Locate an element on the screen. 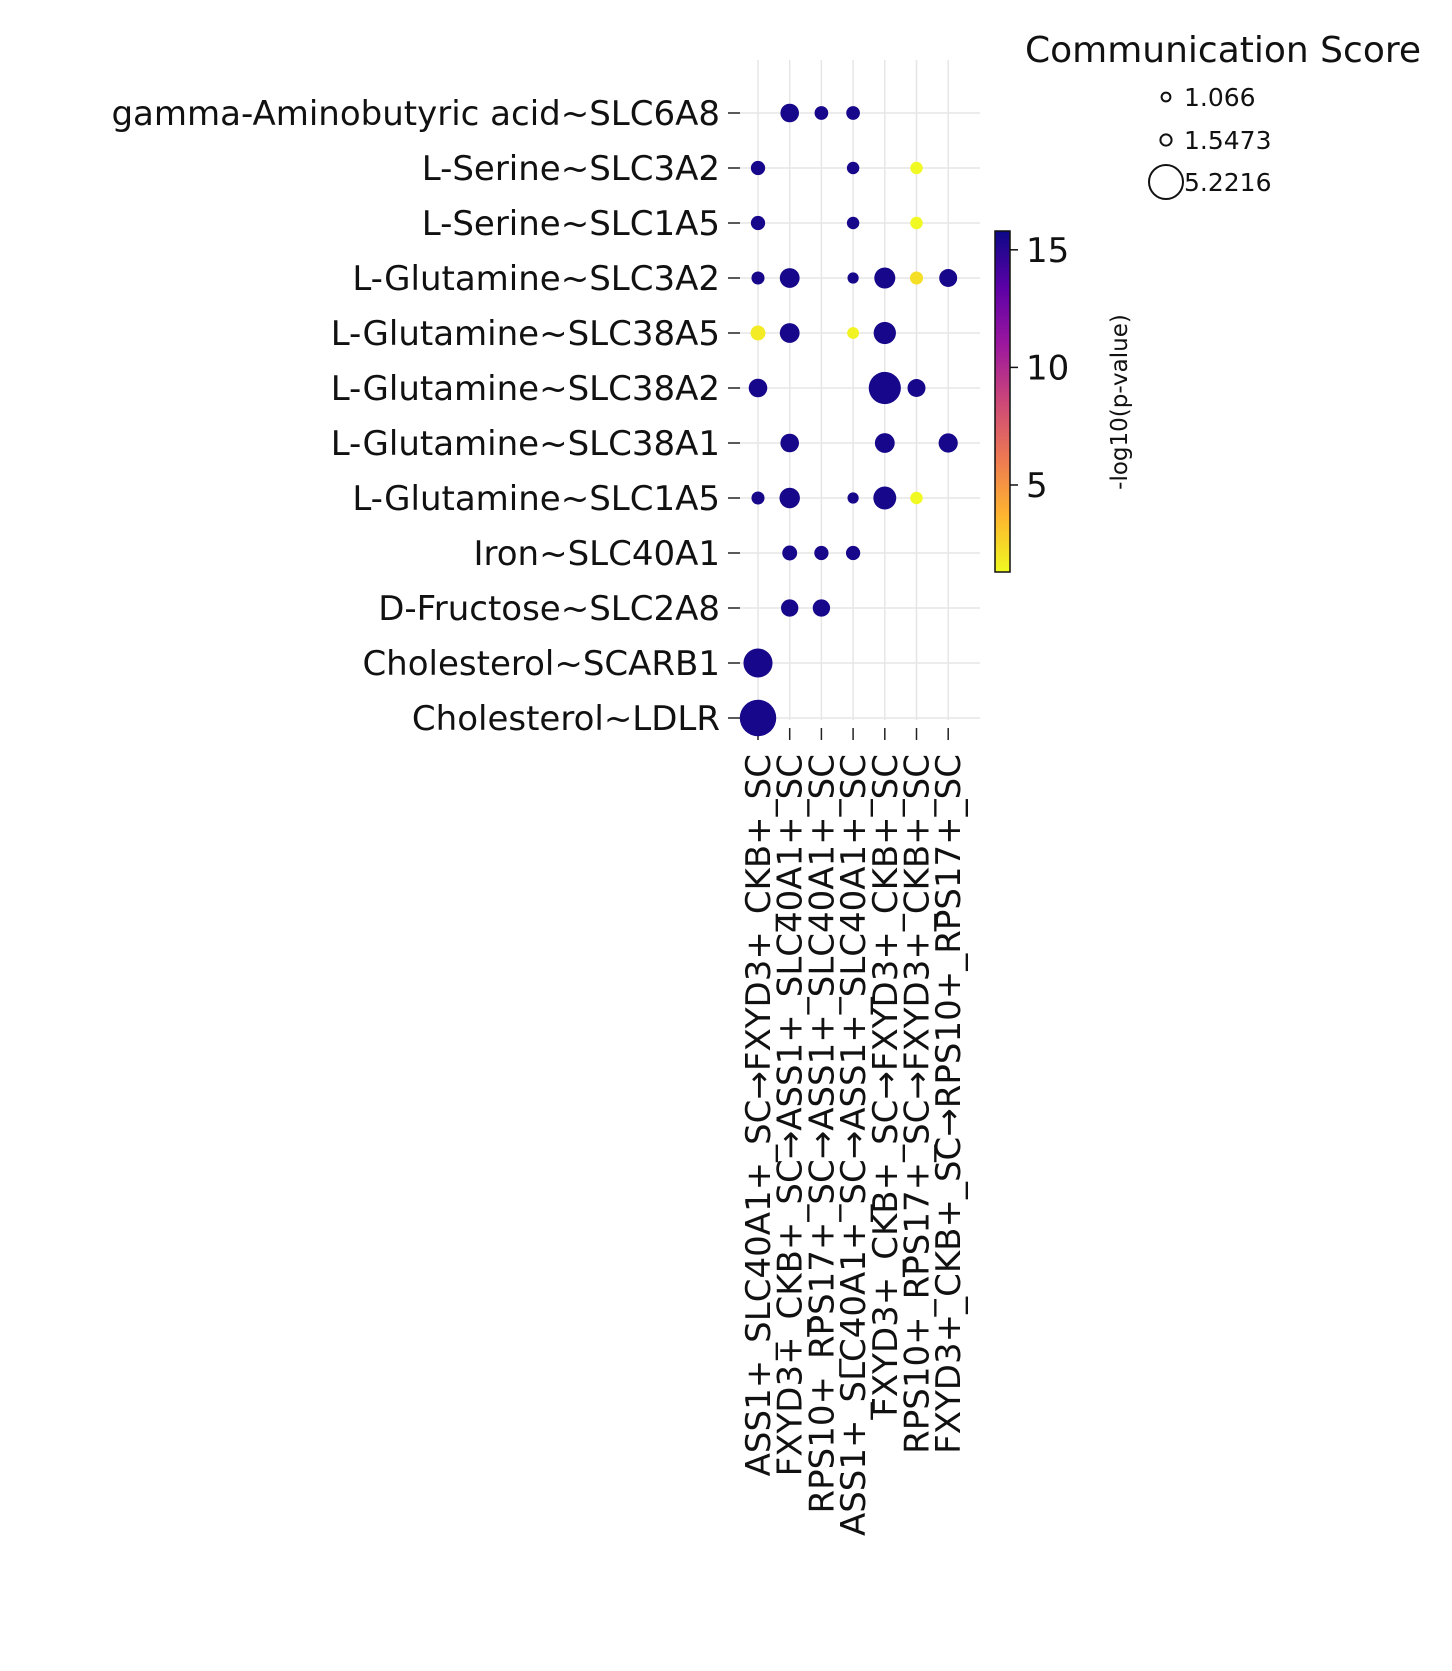 Image resolution: width=1452 pixels, height=1671 pixels. axis-ticks is located at coordinates (838, 426).